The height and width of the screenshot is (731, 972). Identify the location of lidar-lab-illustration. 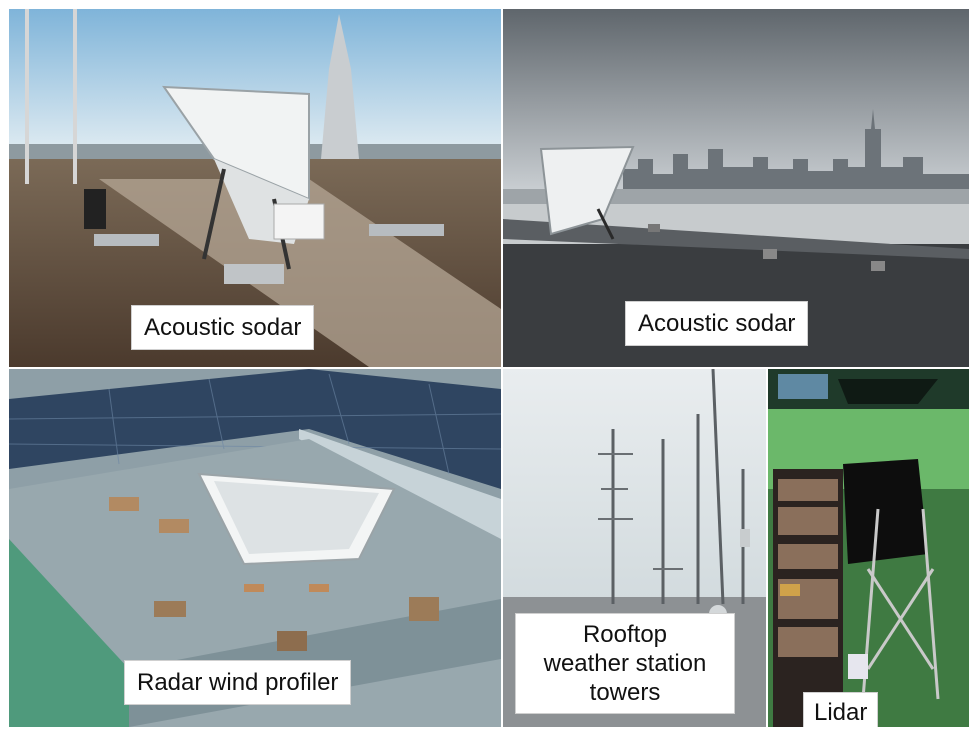
(868, 548).